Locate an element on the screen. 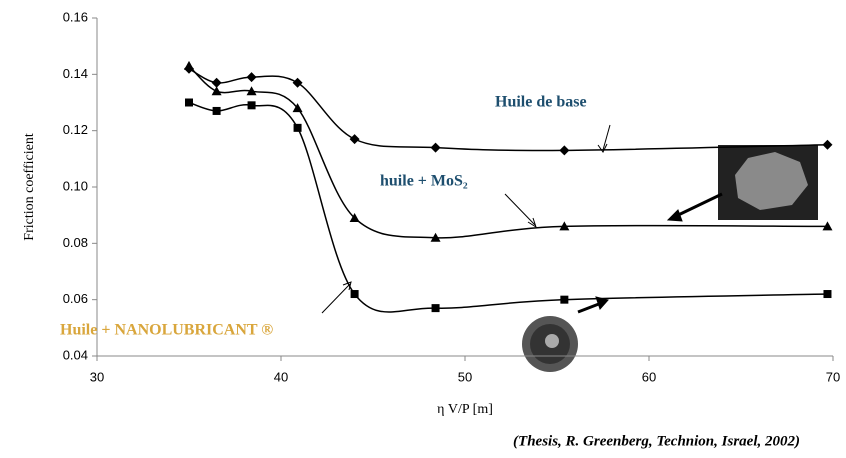 The image size is (846, 458). x-tick-label: 30 is located at coordinates (97, 376).